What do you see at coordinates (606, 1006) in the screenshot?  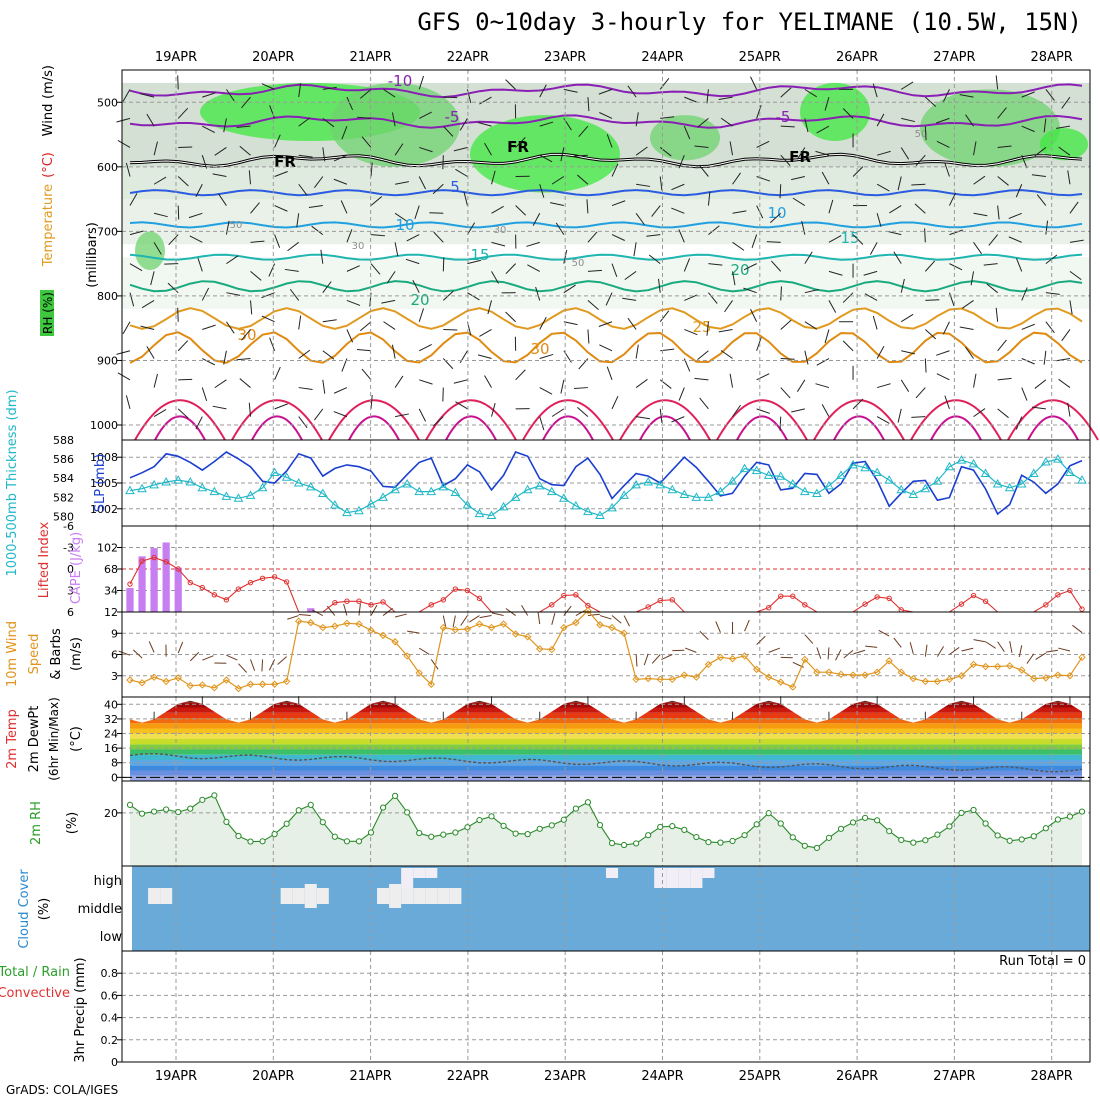 I see `precip-frame` at bounding box center [606, 1006].